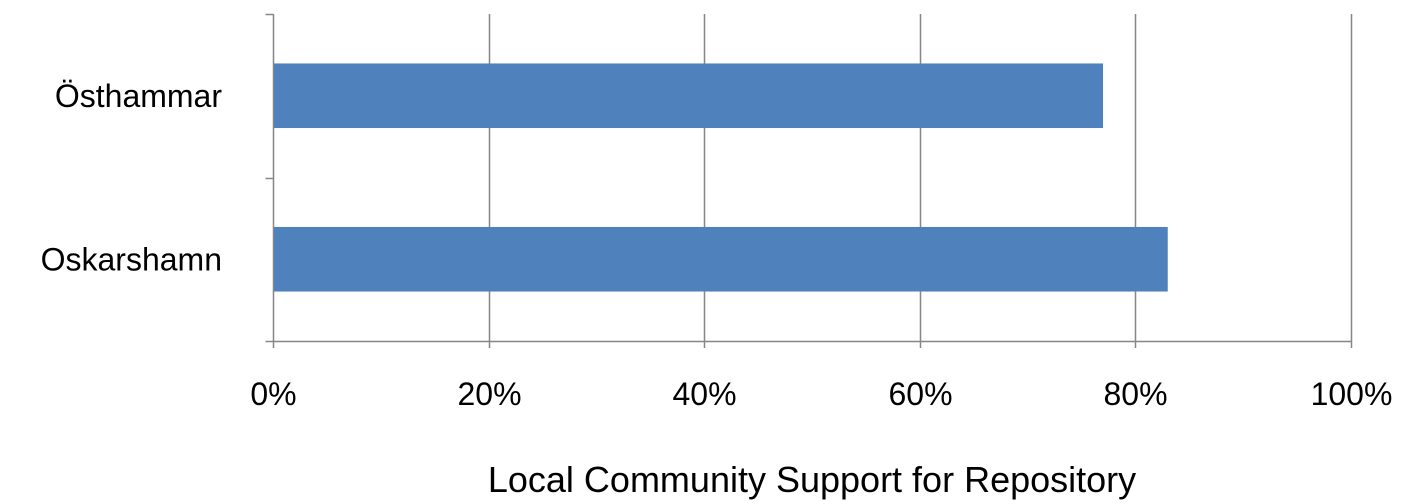 This screenshot has height=504, width=1403. I want to click on y-tick-labels: Östhammar Oskarshamn, so click(132, 178).